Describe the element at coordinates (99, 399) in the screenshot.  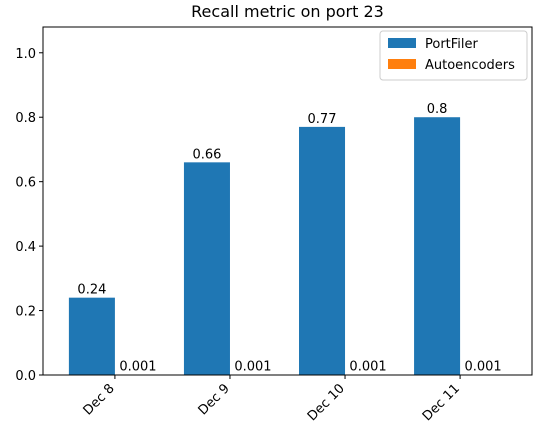
I see `x-tick-label: Dec 8` at that location.